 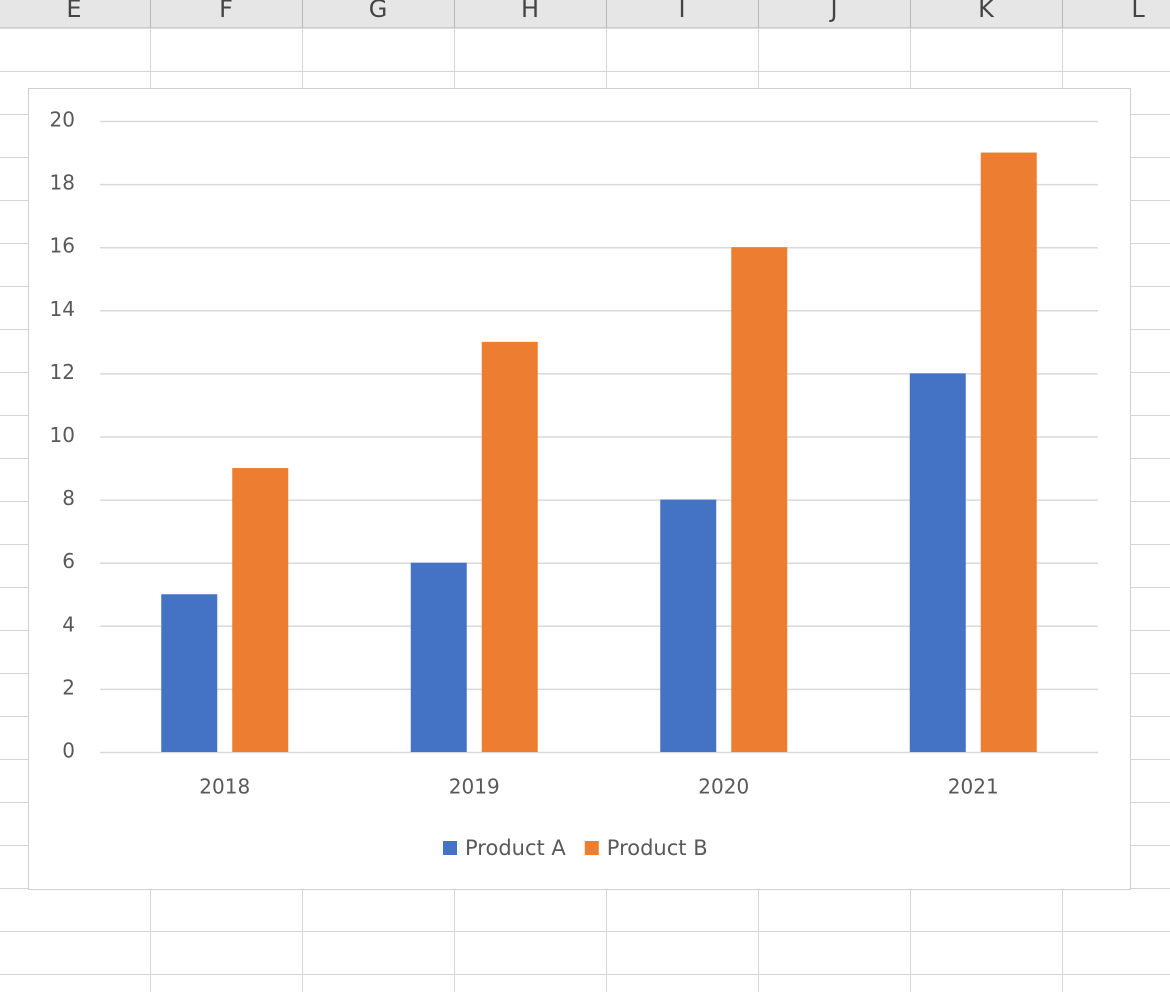 I want to click on legend-label: Product A, so click(x=515, y=848).